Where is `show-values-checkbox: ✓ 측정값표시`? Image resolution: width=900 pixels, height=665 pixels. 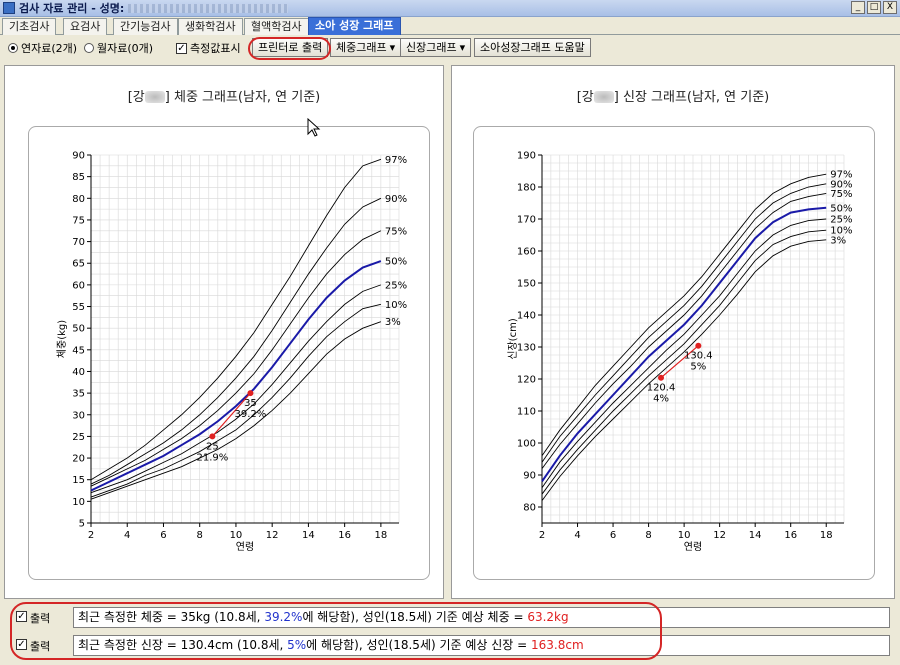 show-values-checkbox: ✓ 측정값표시 is located at coordinates (208, 48).